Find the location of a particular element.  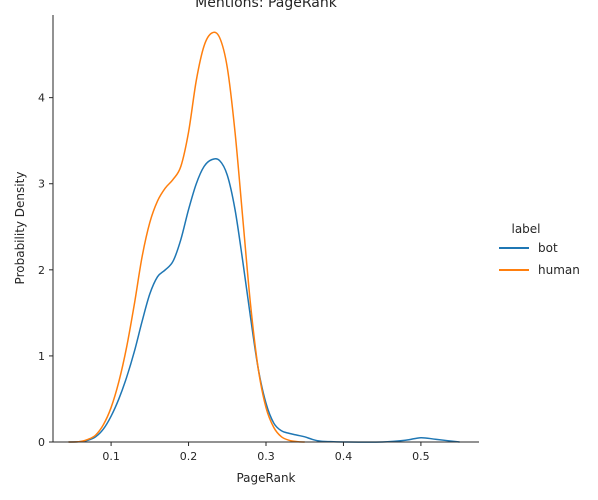

y-tick-label: 1 is located at coordinates (41, 356).